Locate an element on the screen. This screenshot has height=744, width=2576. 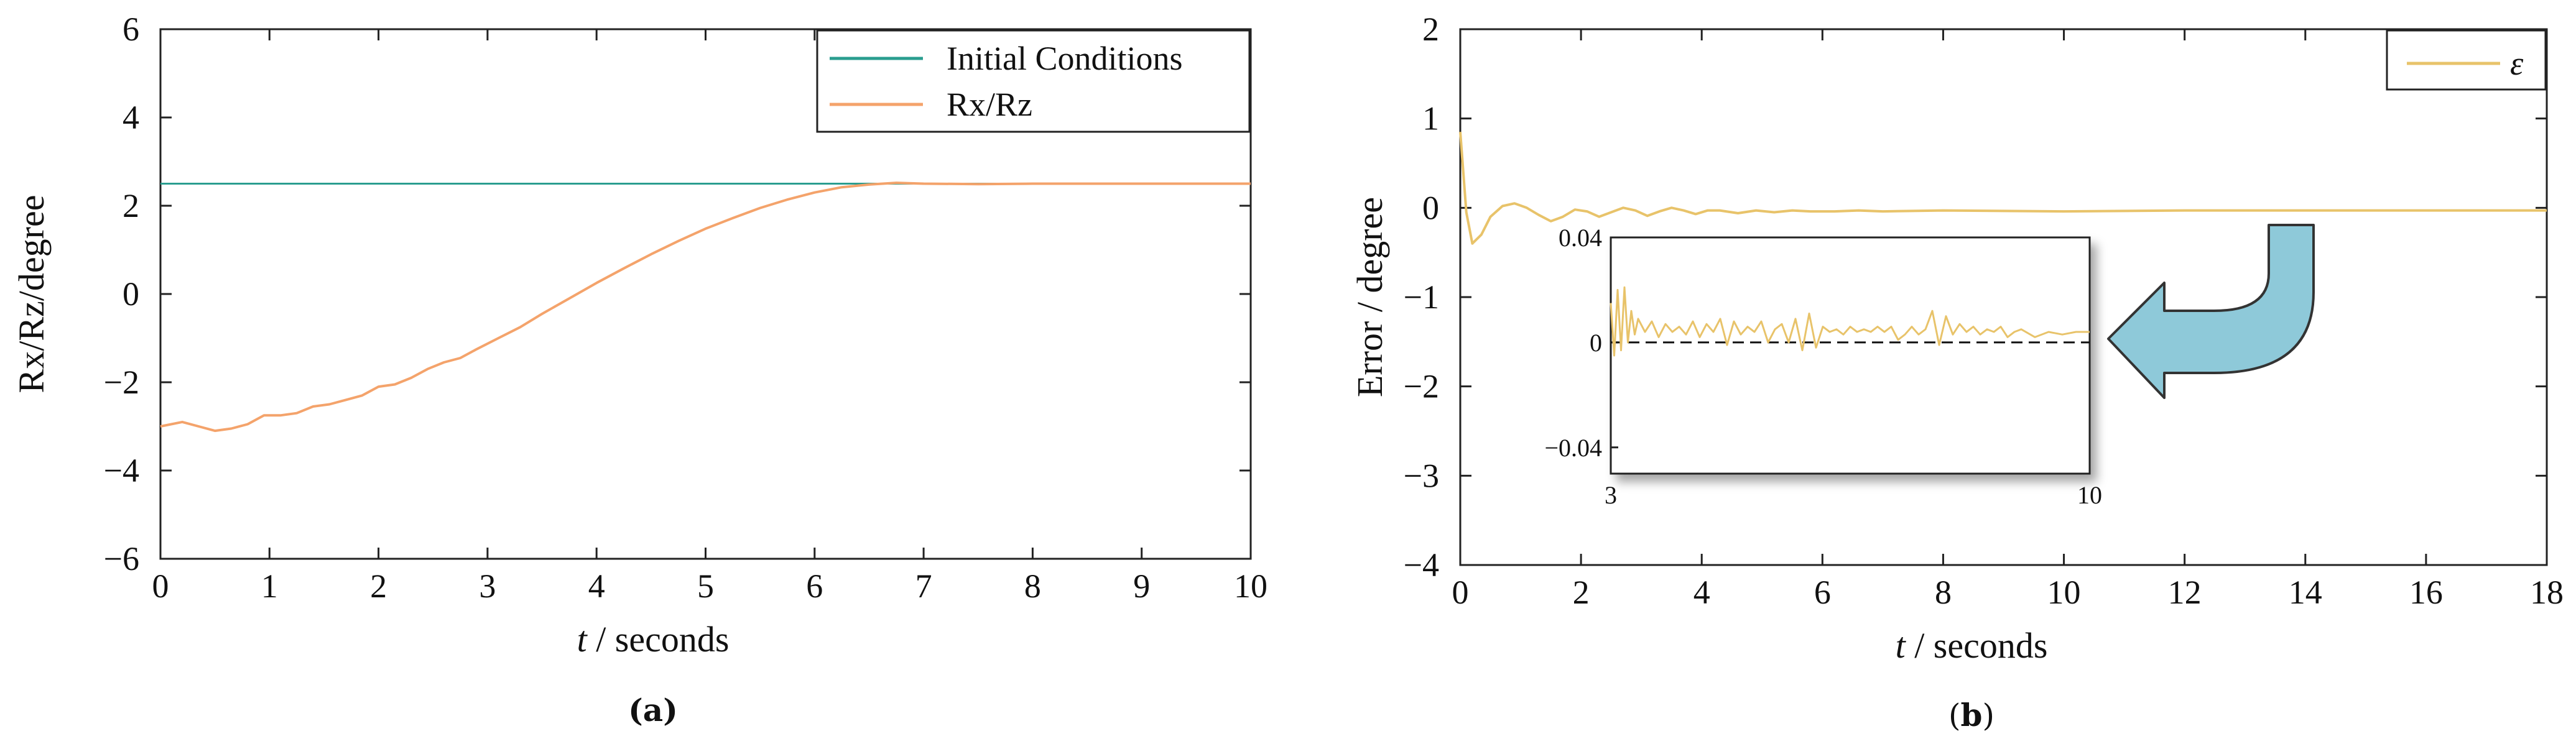
panel-a-y-axis-label: Rx/Rz/degree is located at coordinates (32, 294).